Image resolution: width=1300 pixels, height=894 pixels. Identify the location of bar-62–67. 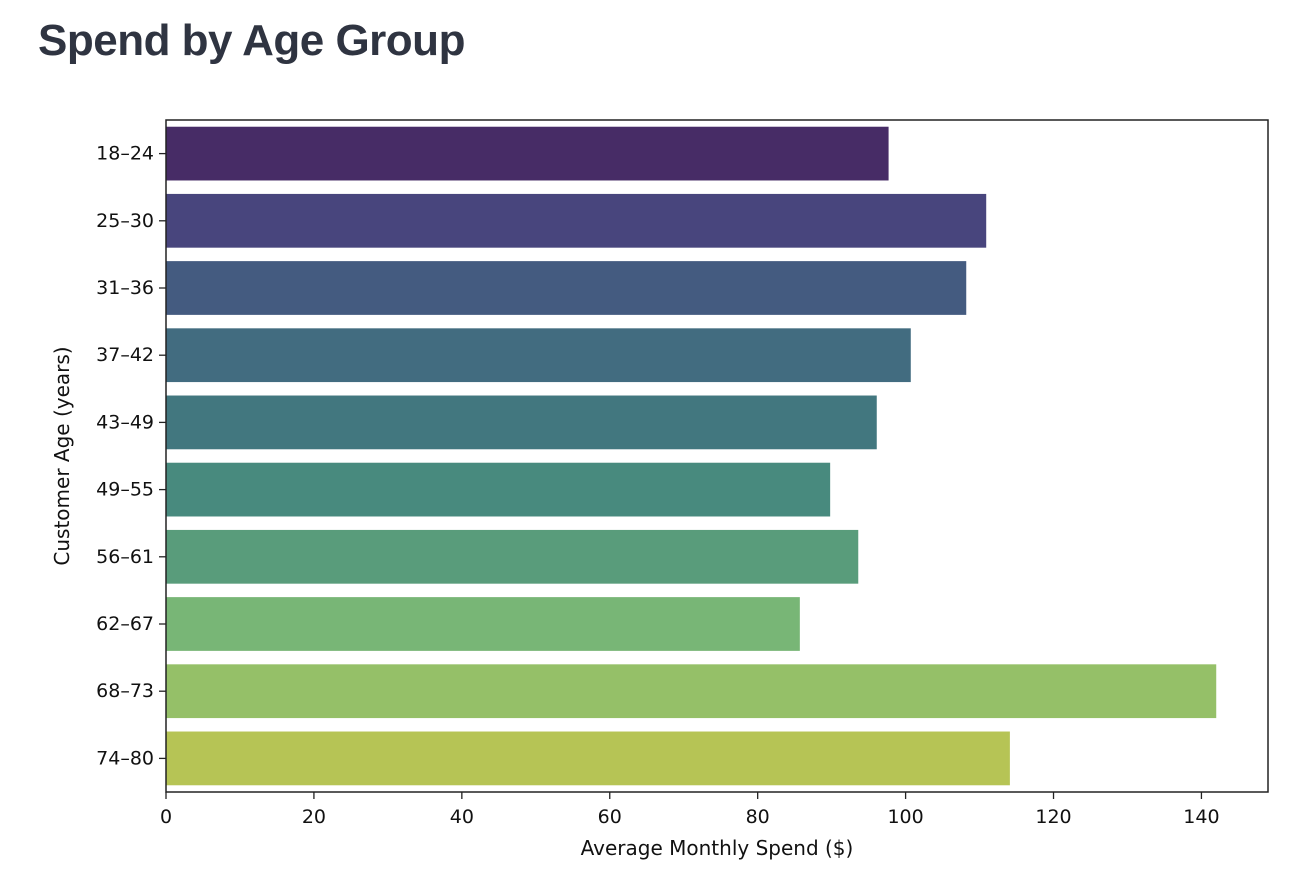
(483, 624).